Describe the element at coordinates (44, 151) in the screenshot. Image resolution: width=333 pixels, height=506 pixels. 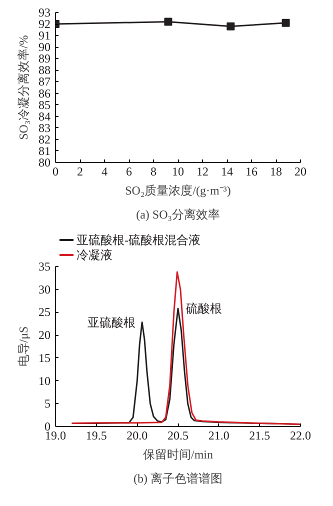
I see `y-tick-label: 81` at that location.